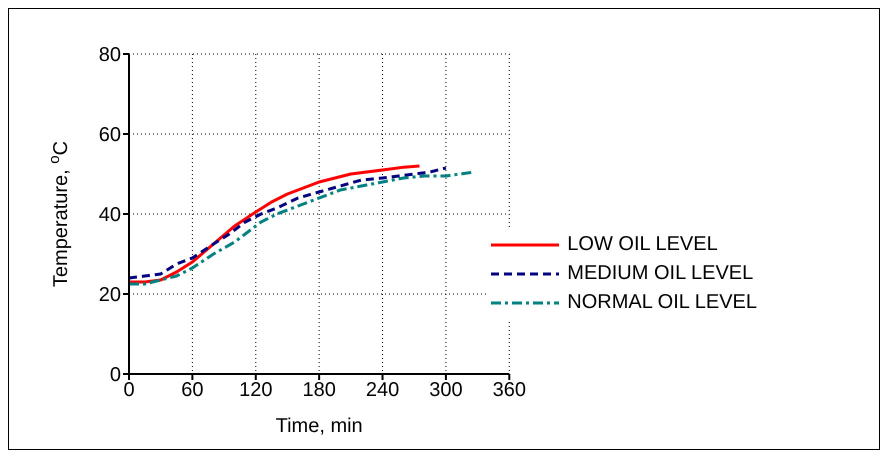  Describe the element at coordinates (115, 375) in the screenshot. I see `y-tick-label: 0` at that location.